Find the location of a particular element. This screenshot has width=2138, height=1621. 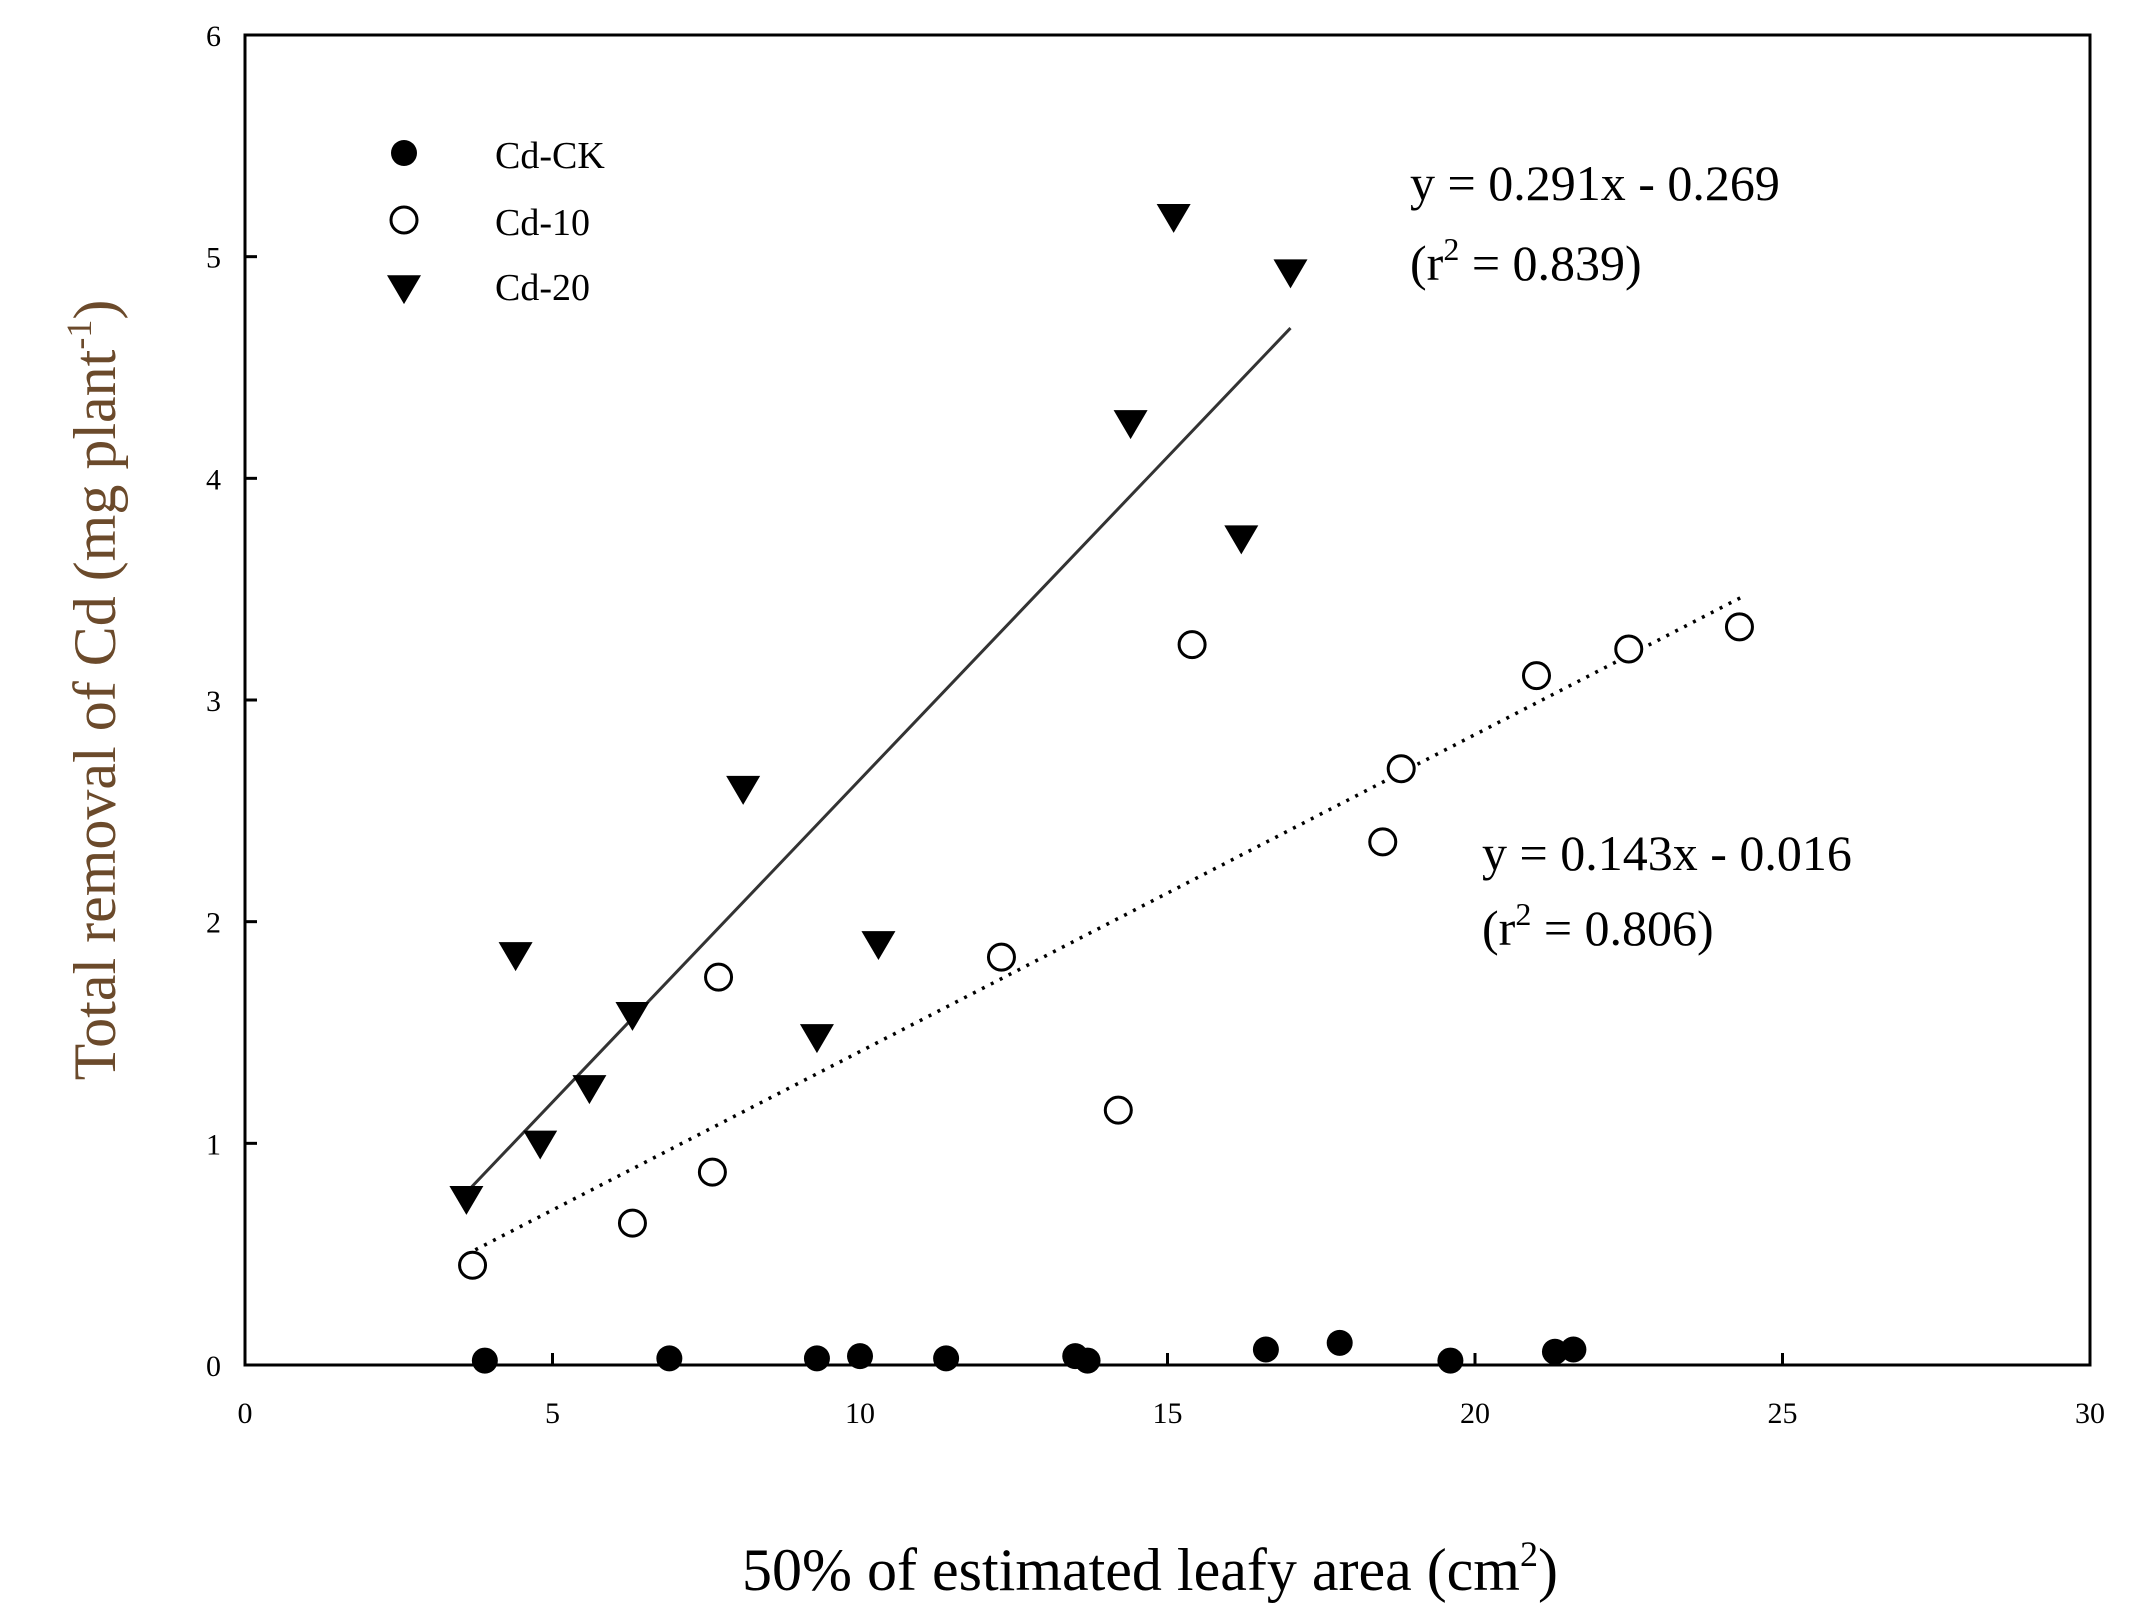

x-tick-label: 0 is located at coordinates (245, 1413).